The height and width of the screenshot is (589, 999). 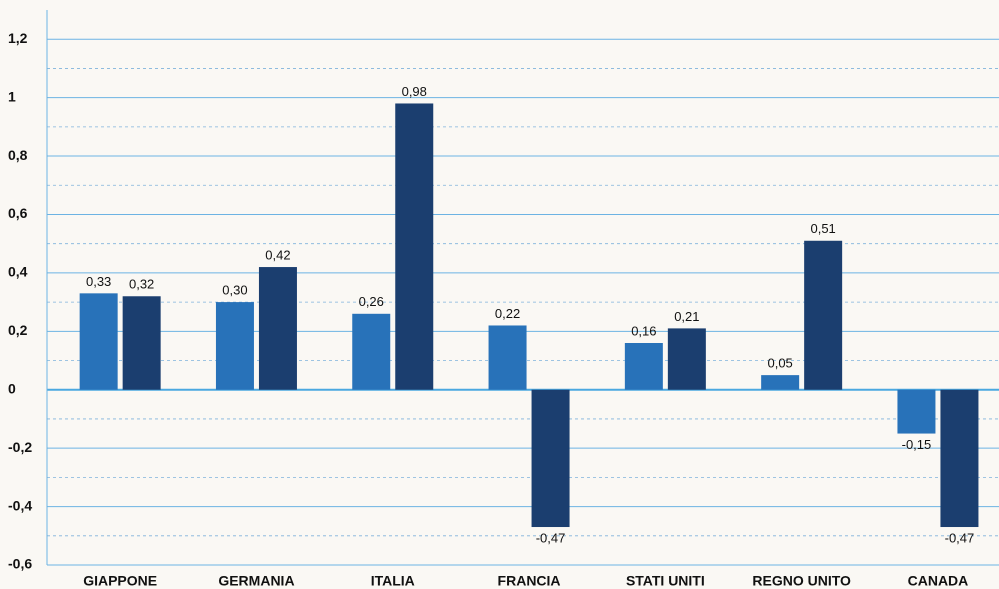 I want to click on y-tick-label: -0,6, so click(x=20, y=564).